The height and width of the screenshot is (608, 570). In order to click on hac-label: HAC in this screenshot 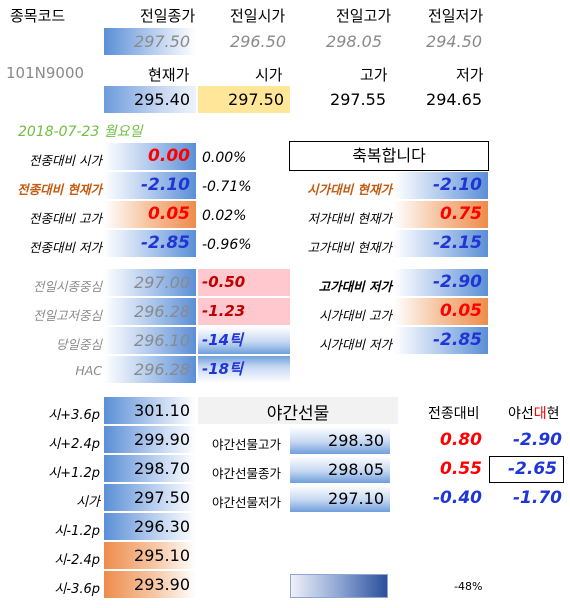, I will do `click(88, 370)`.